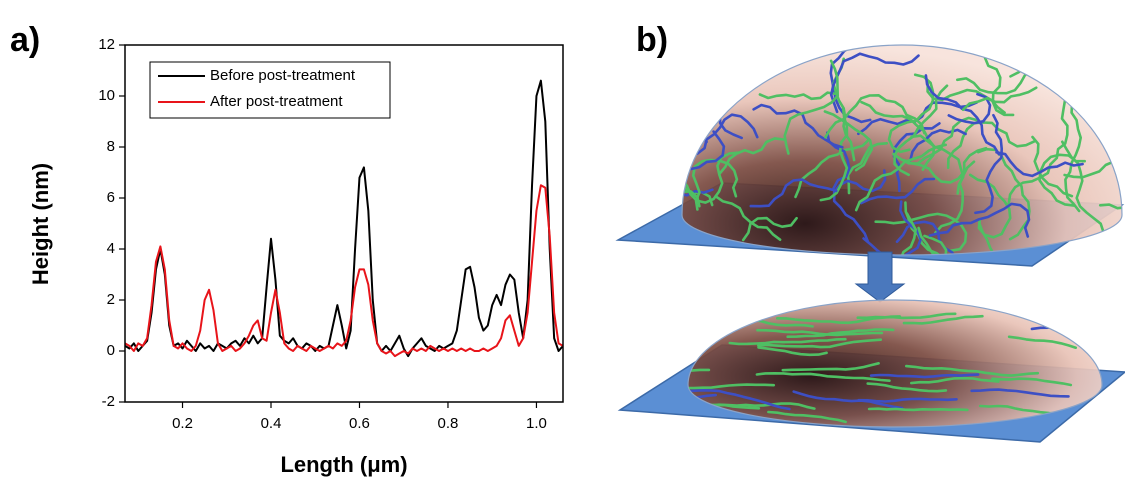 This screenshot has width=1125, height=480. I want to click on x-tick-label: 0.6, so click(359, 423).